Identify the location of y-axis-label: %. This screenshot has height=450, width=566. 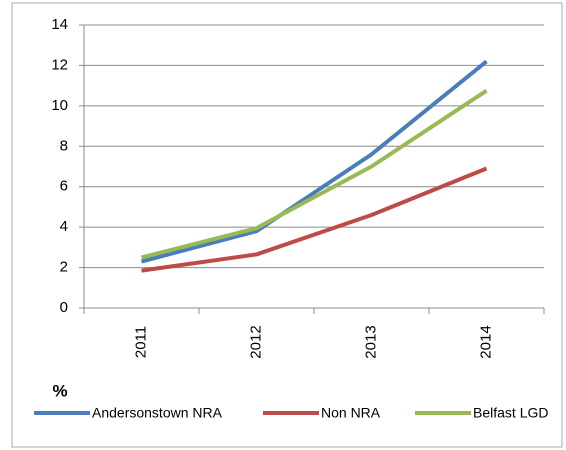
(59, 390).